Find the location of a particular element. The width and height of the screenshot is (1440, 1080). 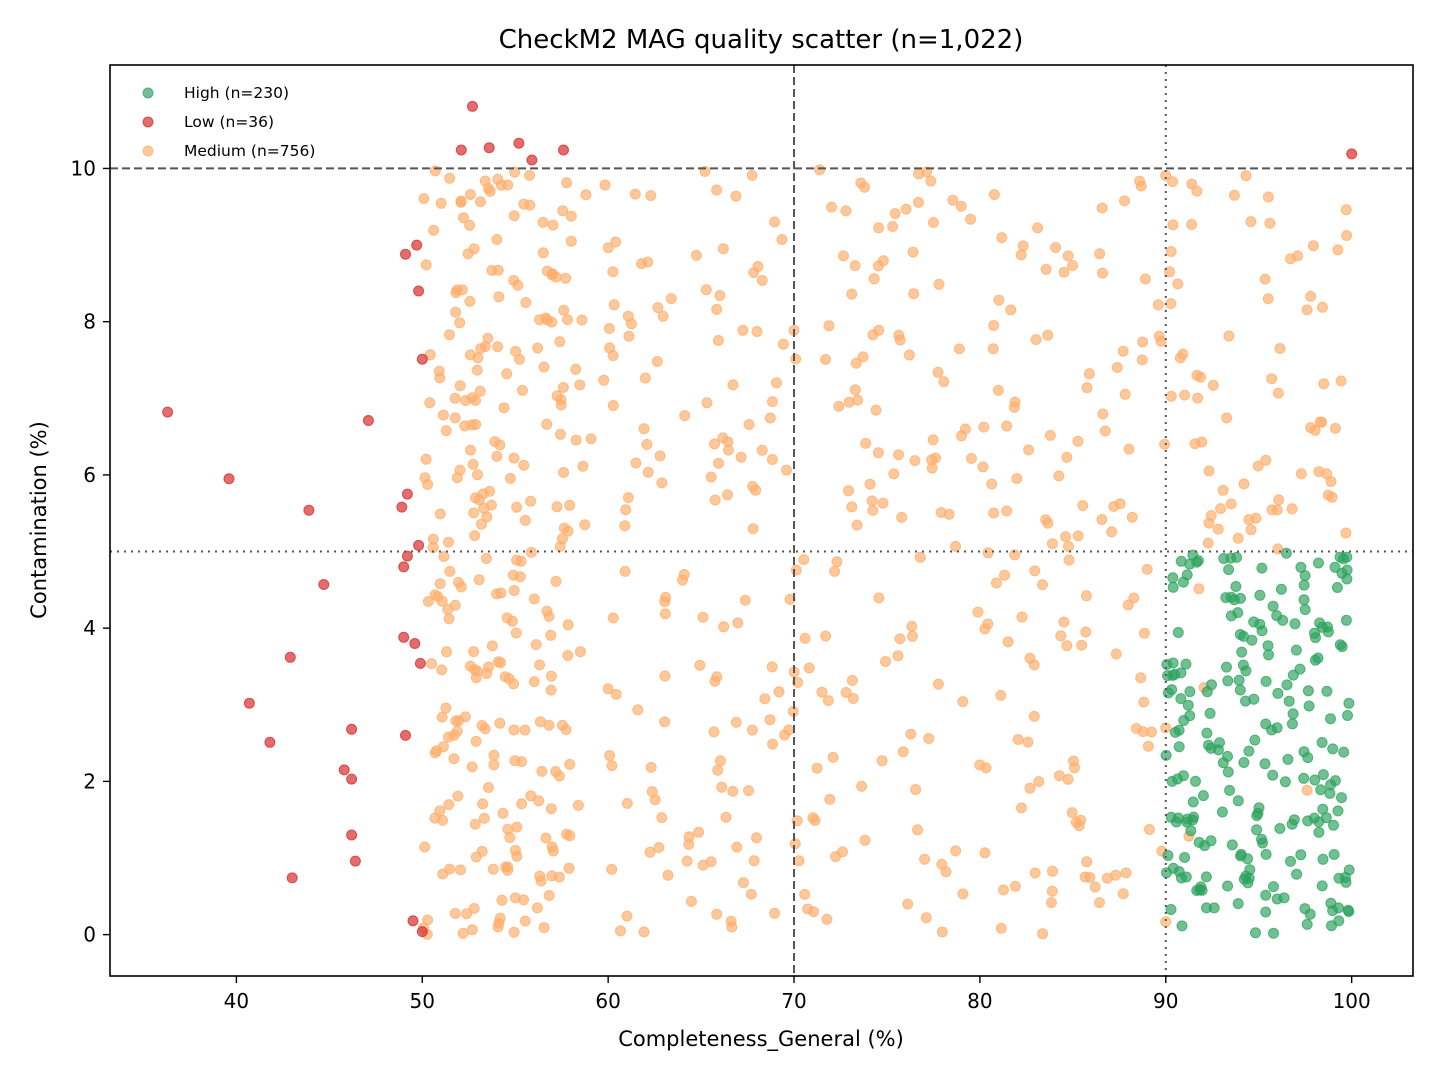

x-tick-label: 70 is located at coordinates (793, 1001).